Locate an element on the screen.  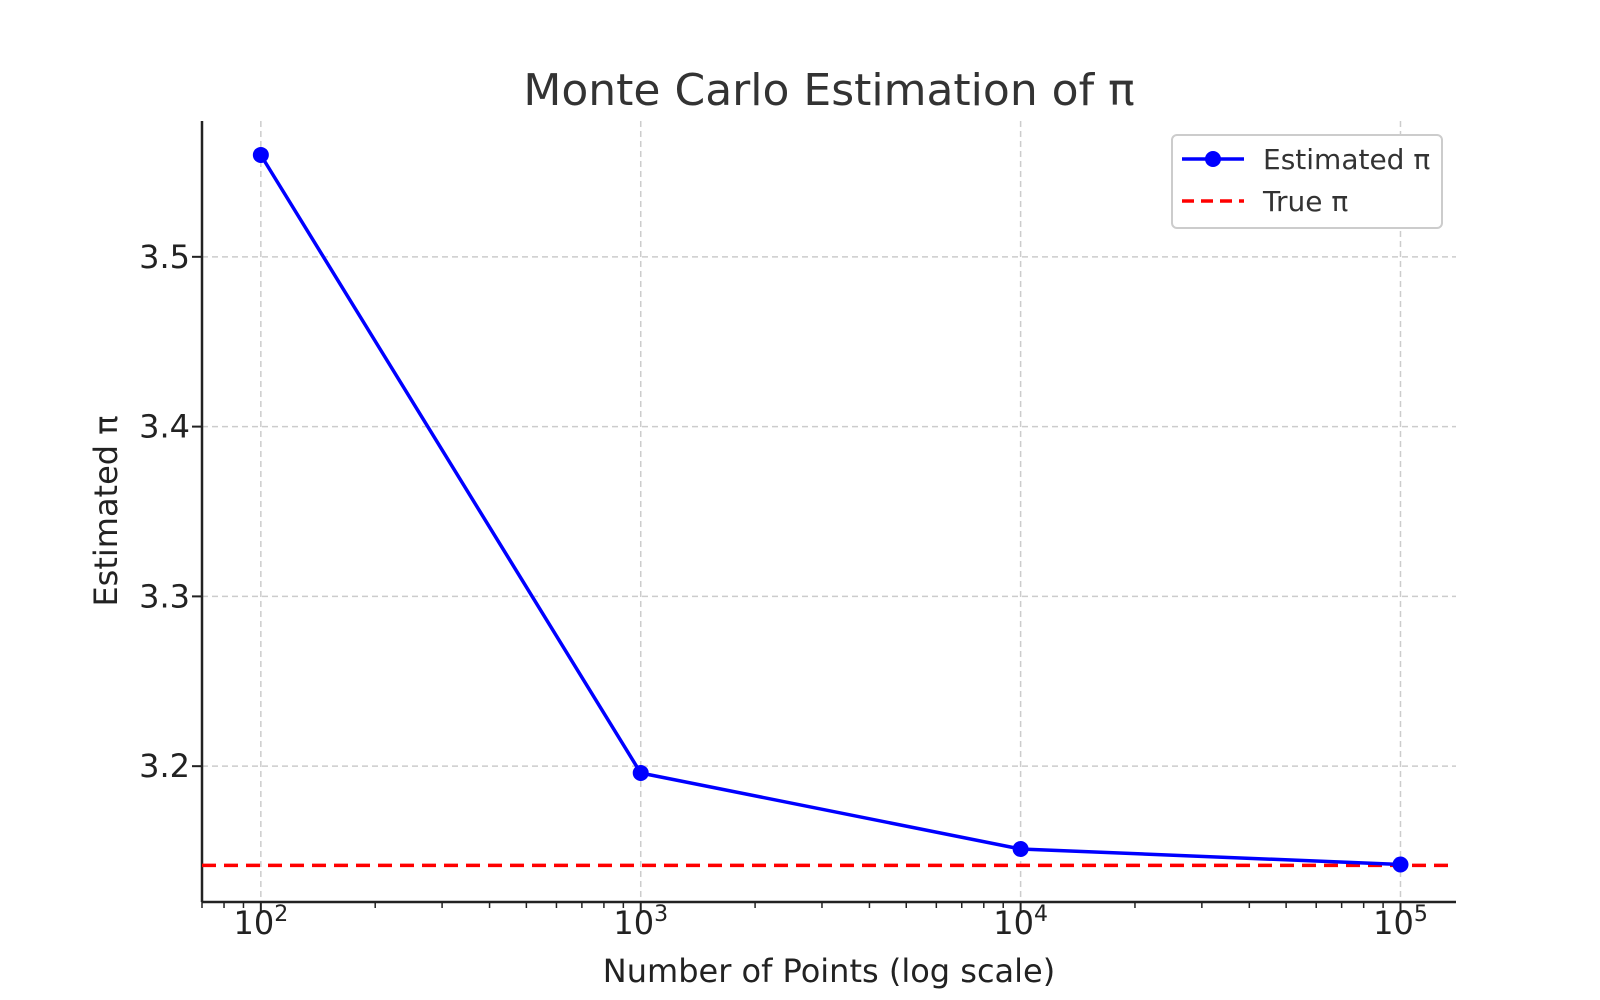
y-tick-label: 3.2 is located at coordinates (164, 766).